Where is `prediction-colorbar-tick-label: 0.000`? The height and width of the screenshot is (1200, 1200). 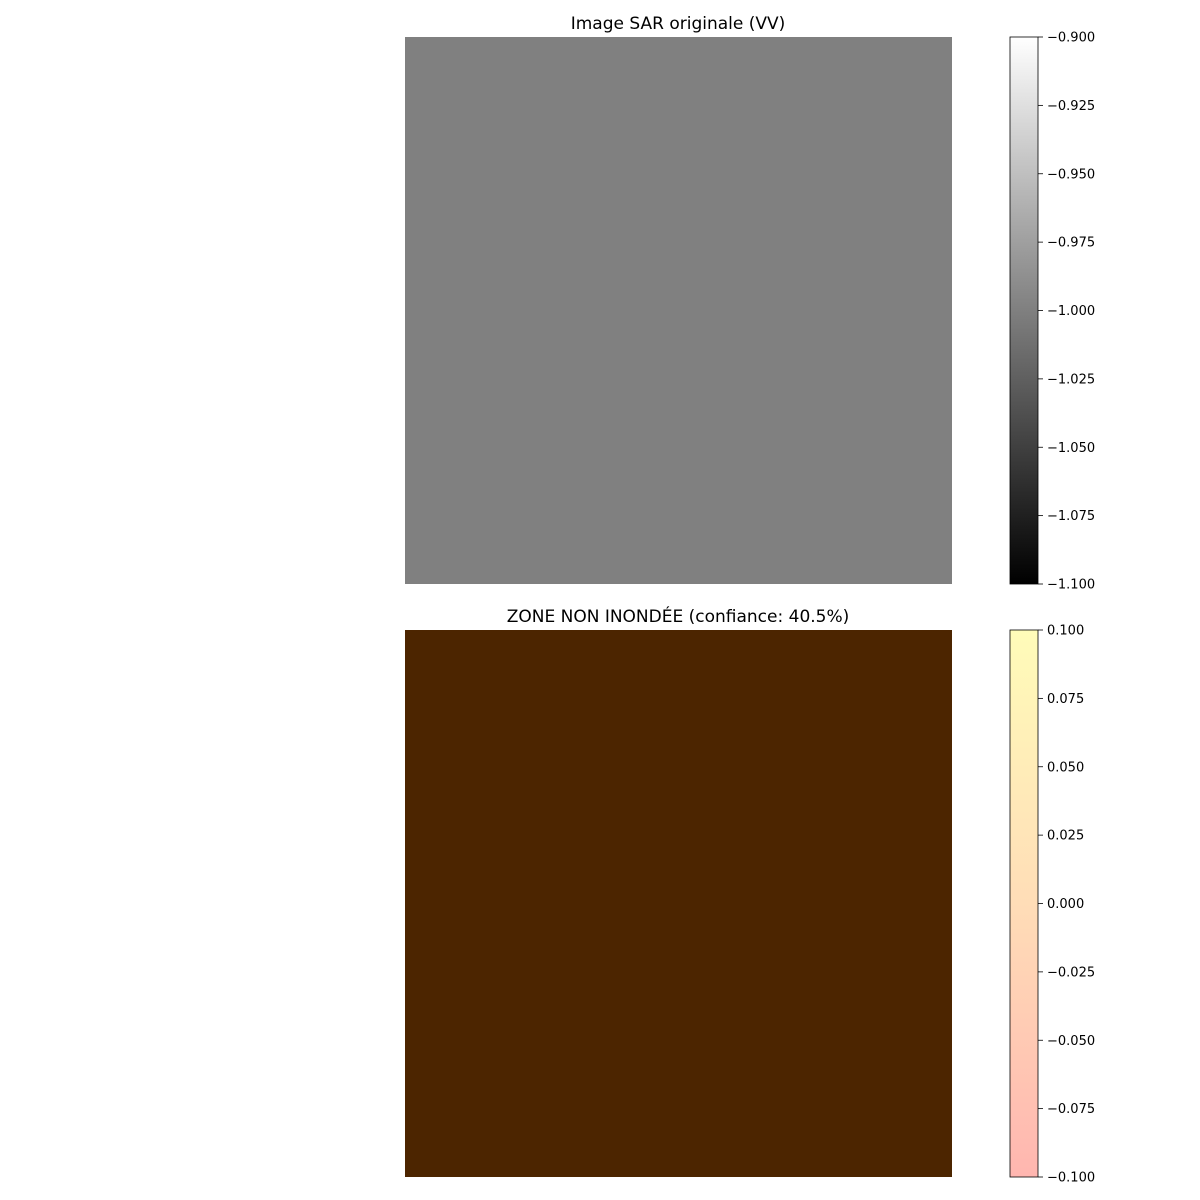 prediction-colorbar-tick-label: 0.000 is located at coordinates (1065, 904).